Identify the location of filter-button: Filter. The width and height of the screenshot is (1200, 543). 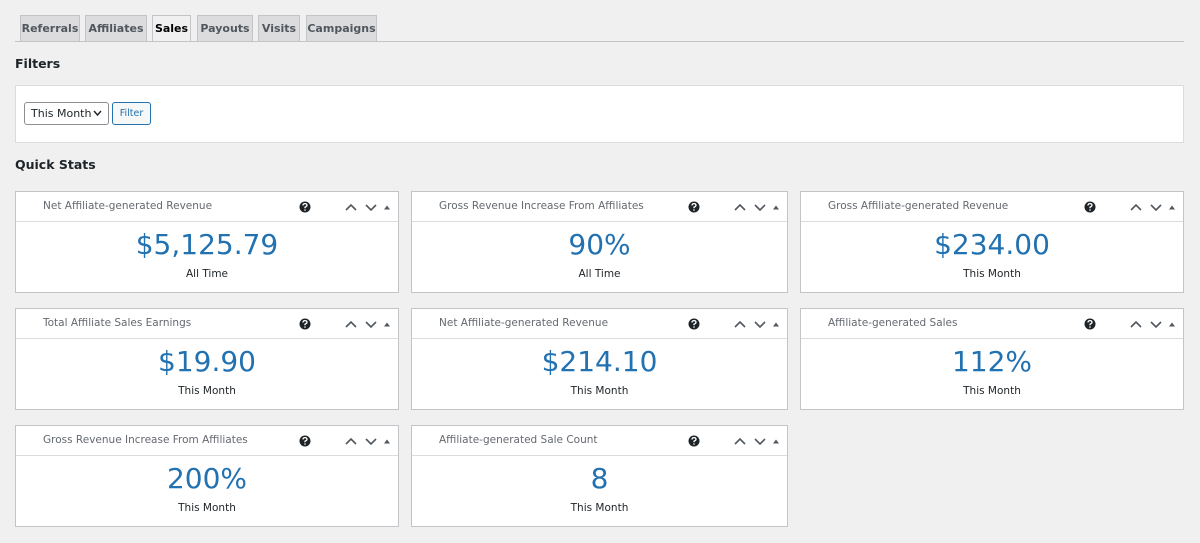
(131, 113).